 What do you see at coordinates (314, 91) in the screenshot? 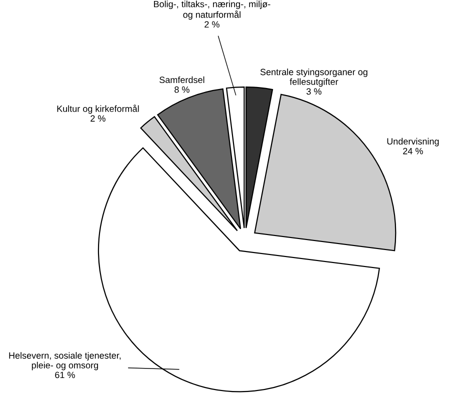
I see `data-label: 3 %` at bounding box center [314, 91].